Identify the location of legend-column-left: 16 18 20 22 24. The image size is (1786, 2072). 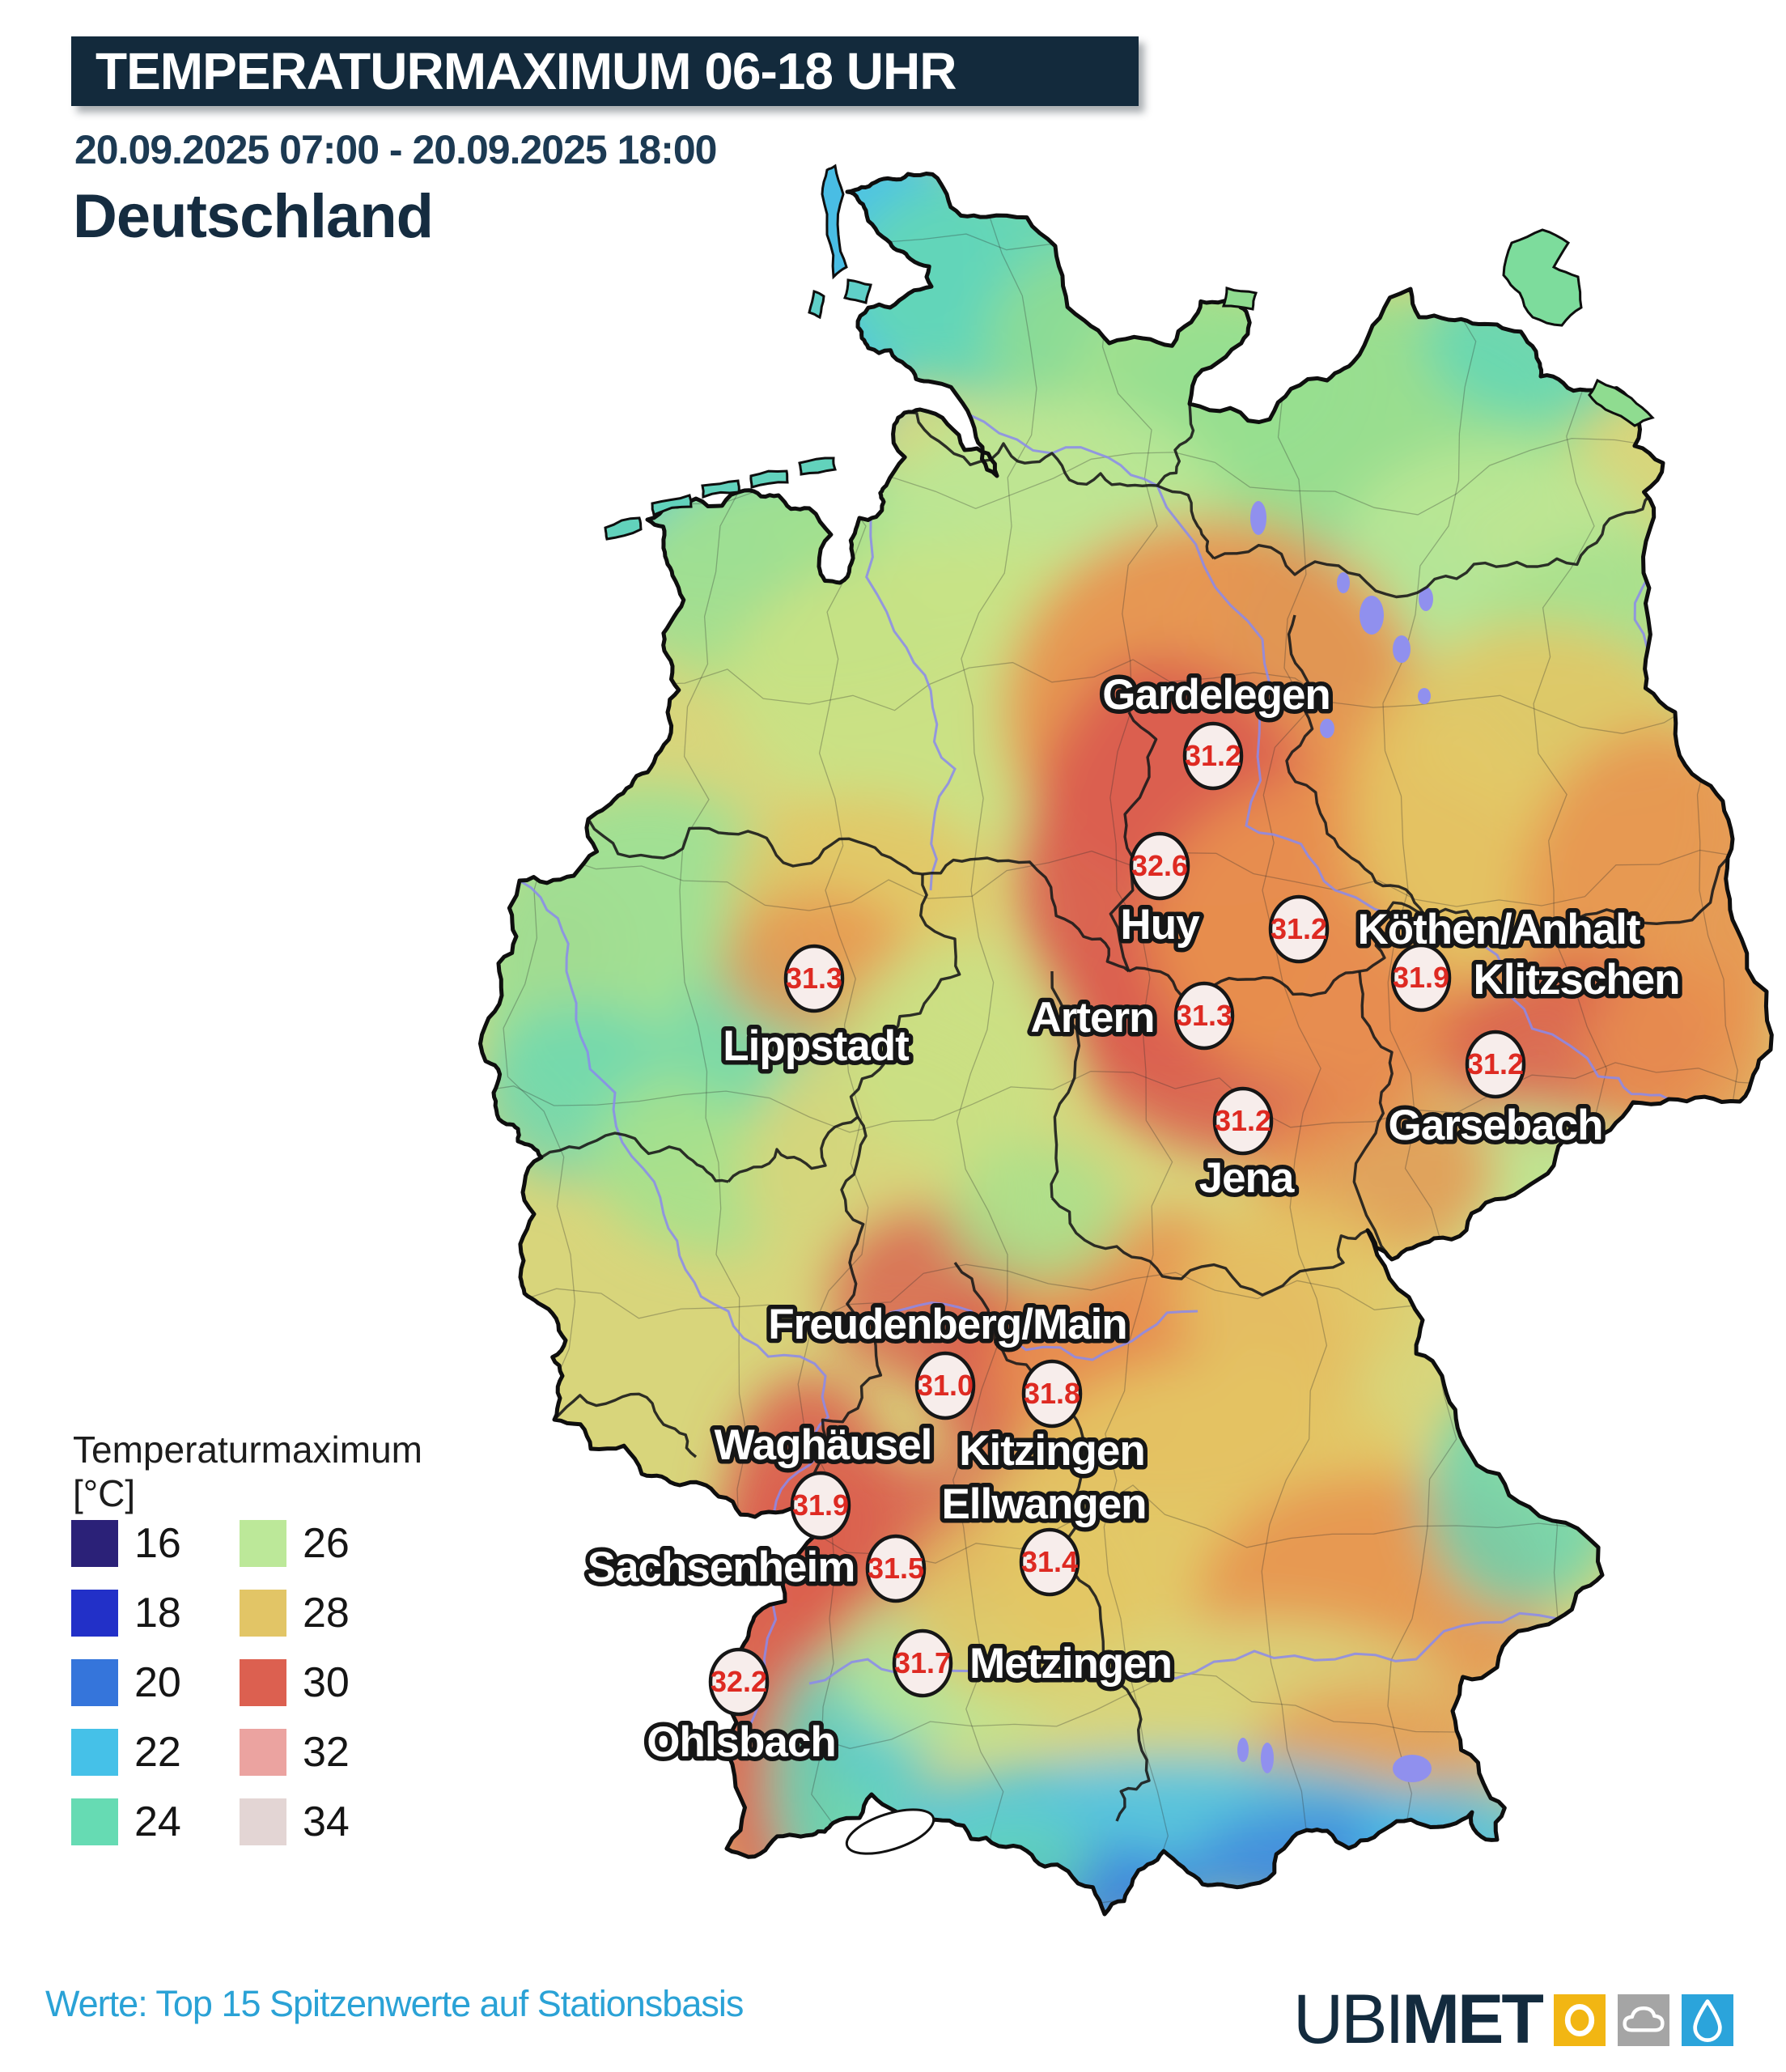
(126, 1694).